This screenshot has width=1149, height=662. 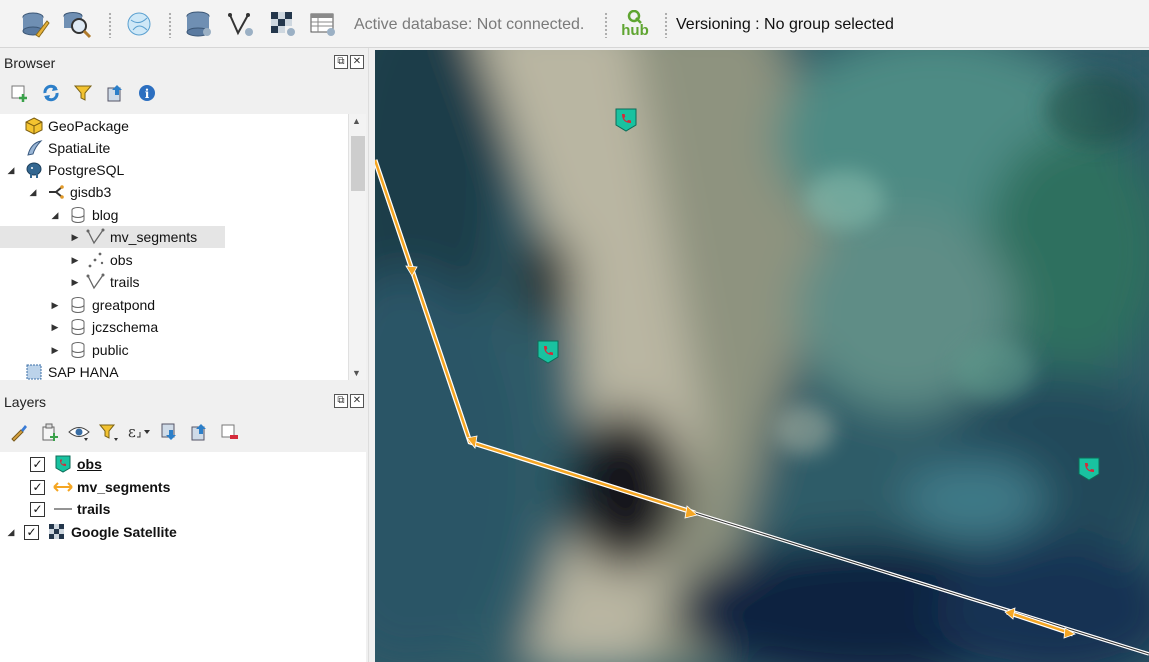 I want to click on filter-legend-icon, so click(x=109, y=432).